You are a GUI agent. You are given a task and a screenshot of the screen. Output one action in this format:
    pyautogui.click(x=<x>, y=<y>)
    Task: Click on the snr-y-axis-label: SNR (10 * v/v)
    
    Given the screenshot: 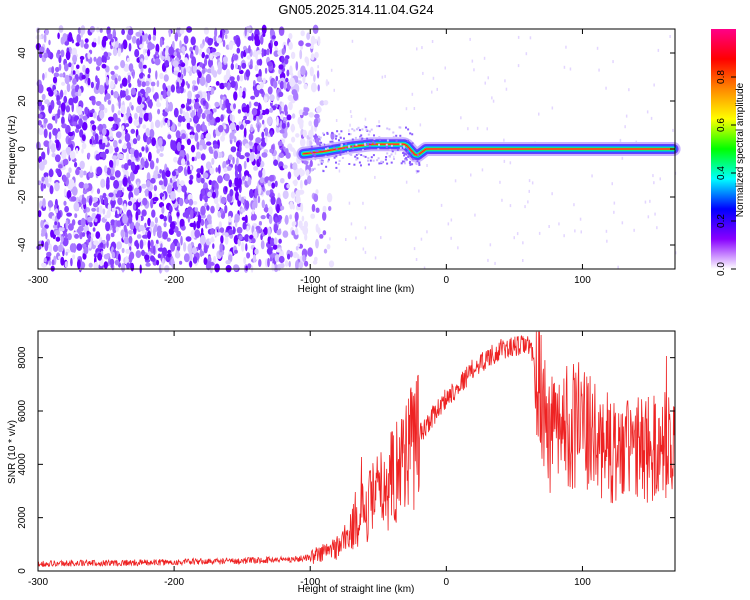 What is the action you would take?
    pyautogui.click(x=12, y=452)
    